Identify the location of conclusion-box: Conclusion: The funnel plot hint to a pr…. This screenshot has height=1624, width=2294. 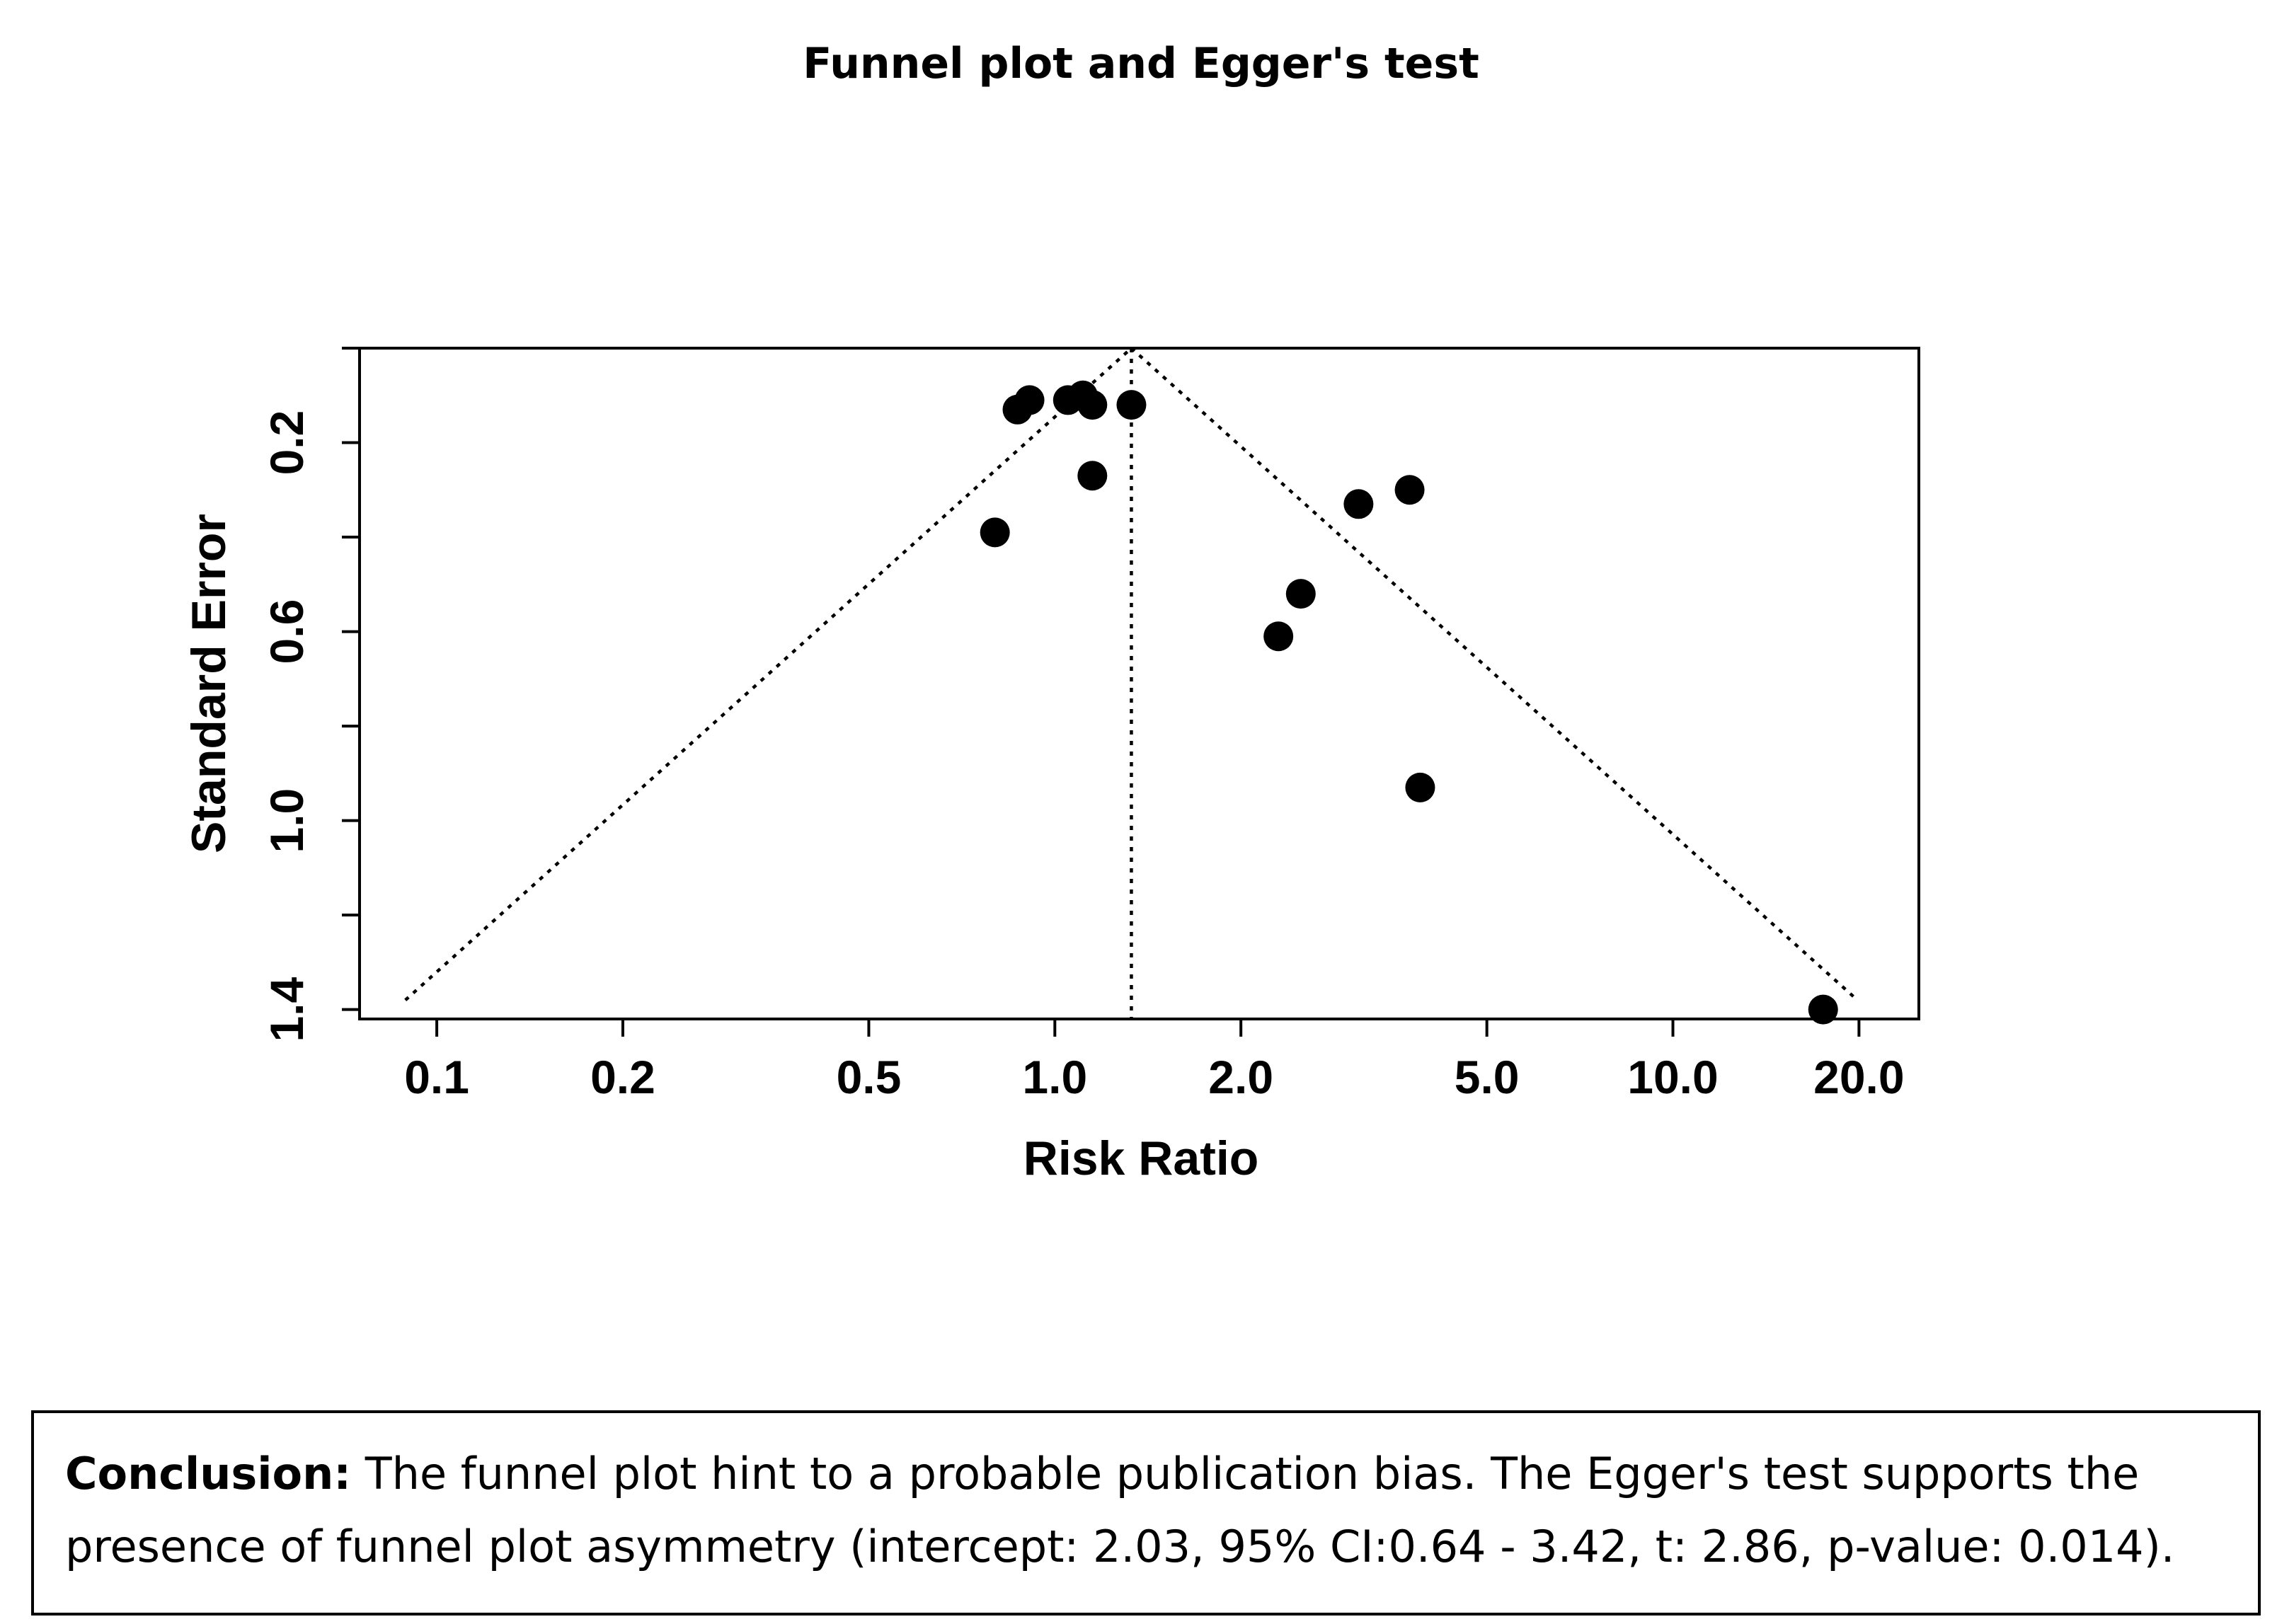
(1146, 1513).